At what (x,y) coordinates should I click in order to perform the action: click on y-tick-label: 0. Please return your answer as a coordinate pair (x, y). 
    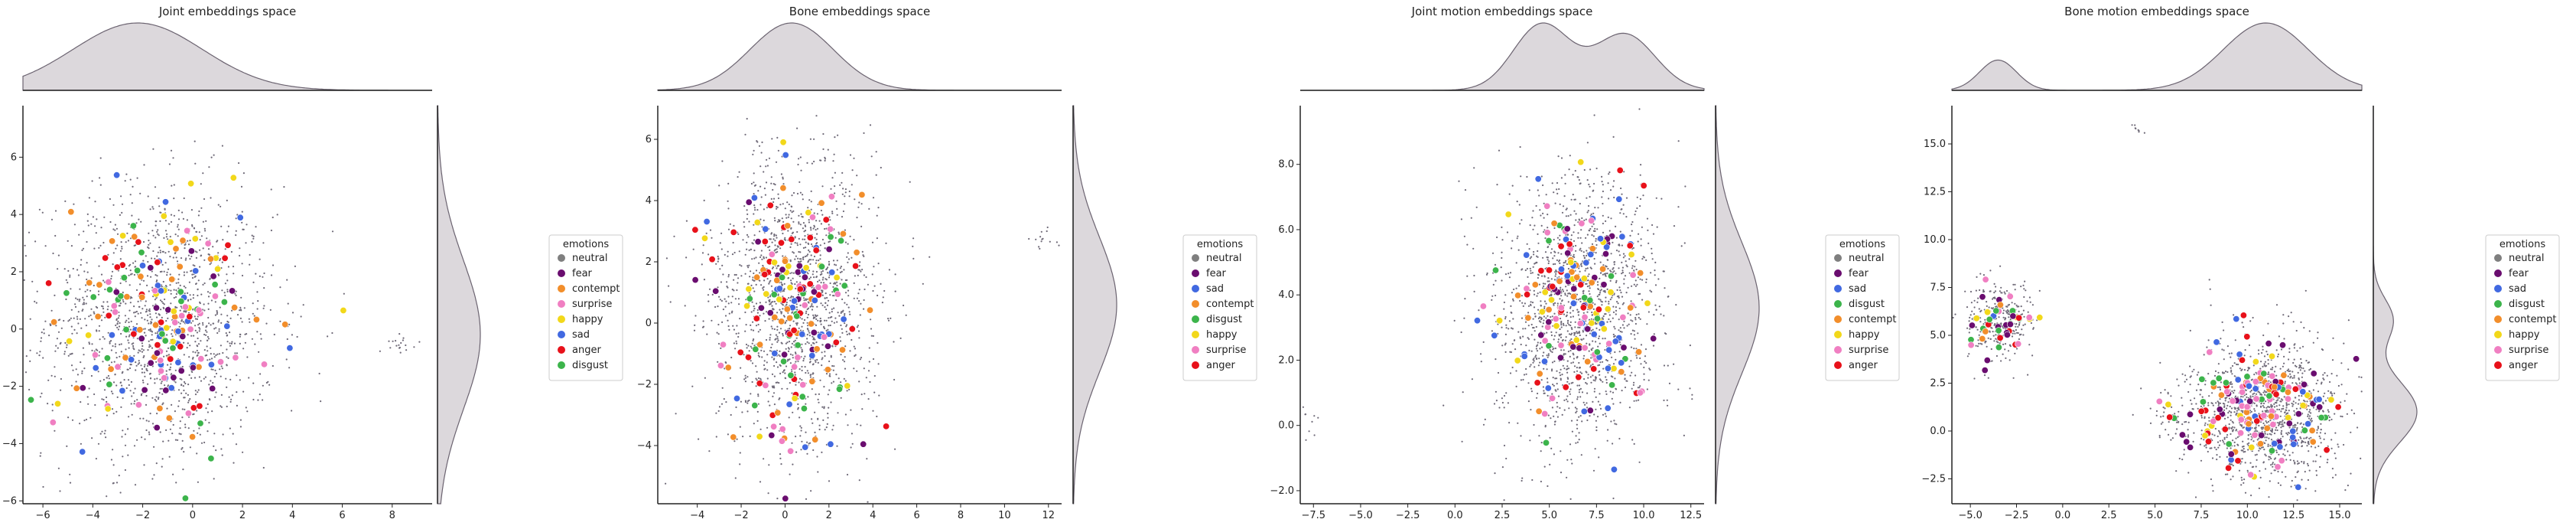
    Looking at the image, I should click on (649, 323).